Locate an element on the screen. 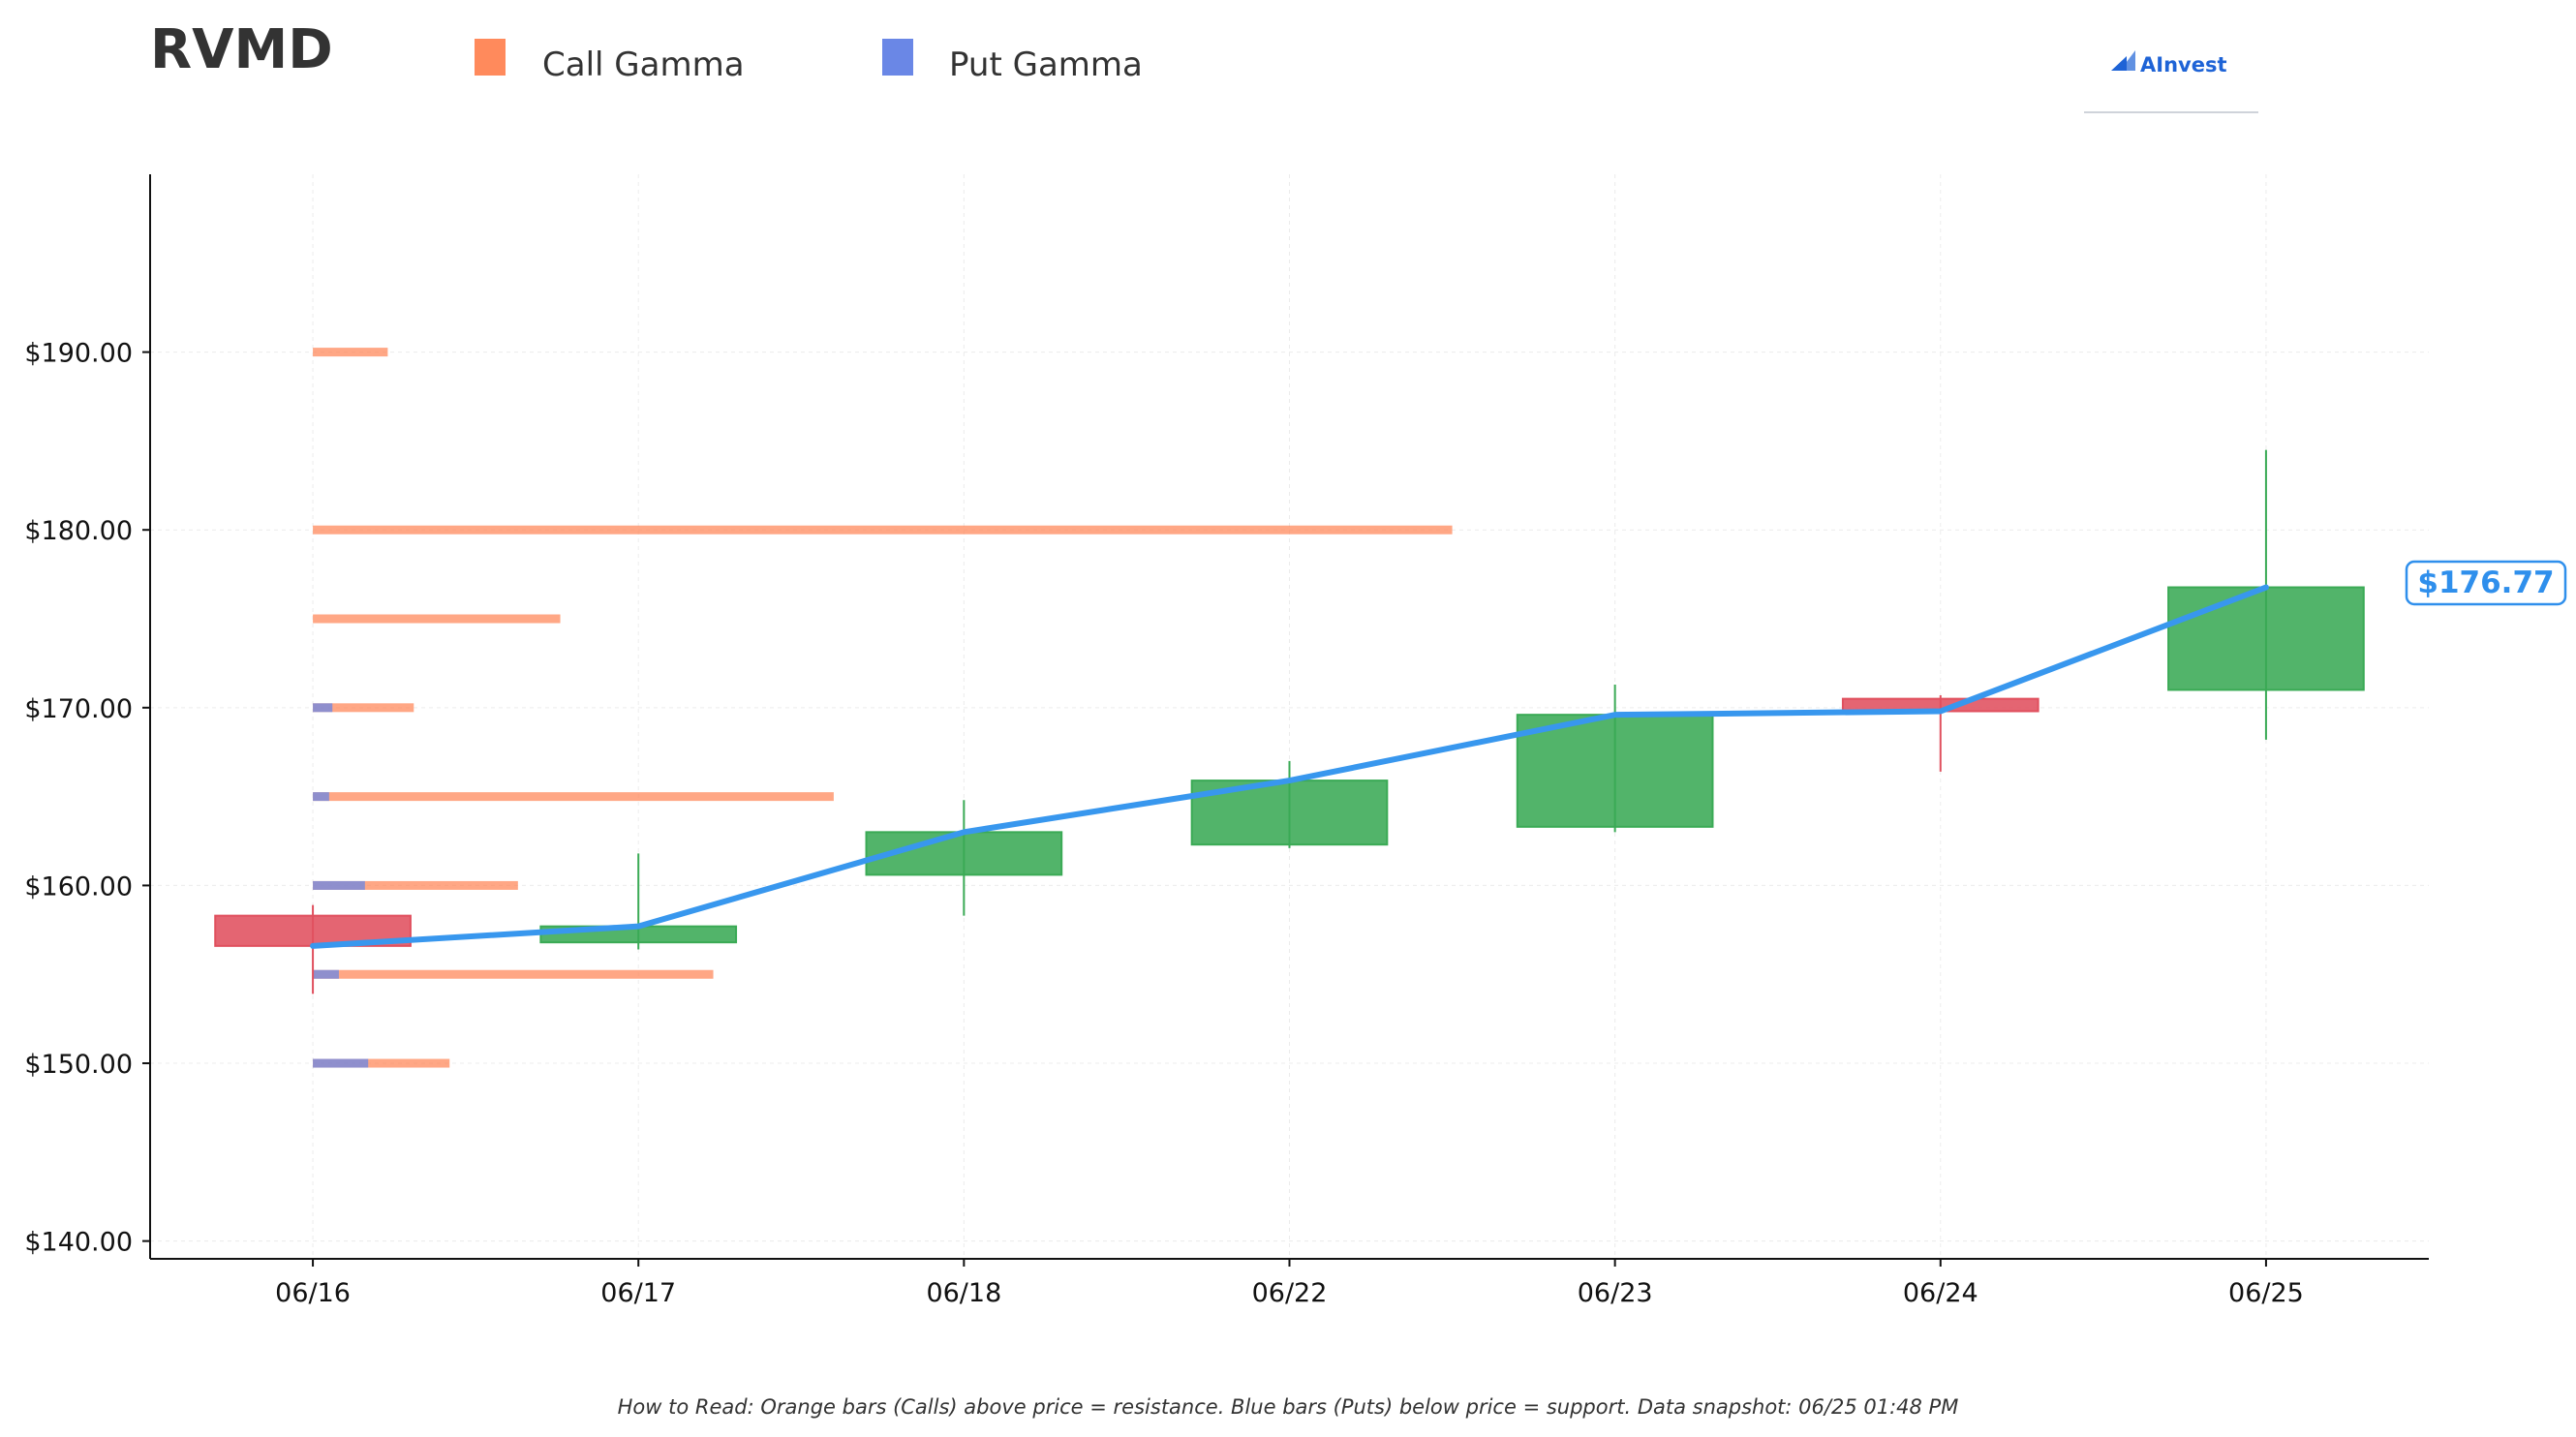  last-price-tag: $176.77 is located at coordinates (2486, 583).